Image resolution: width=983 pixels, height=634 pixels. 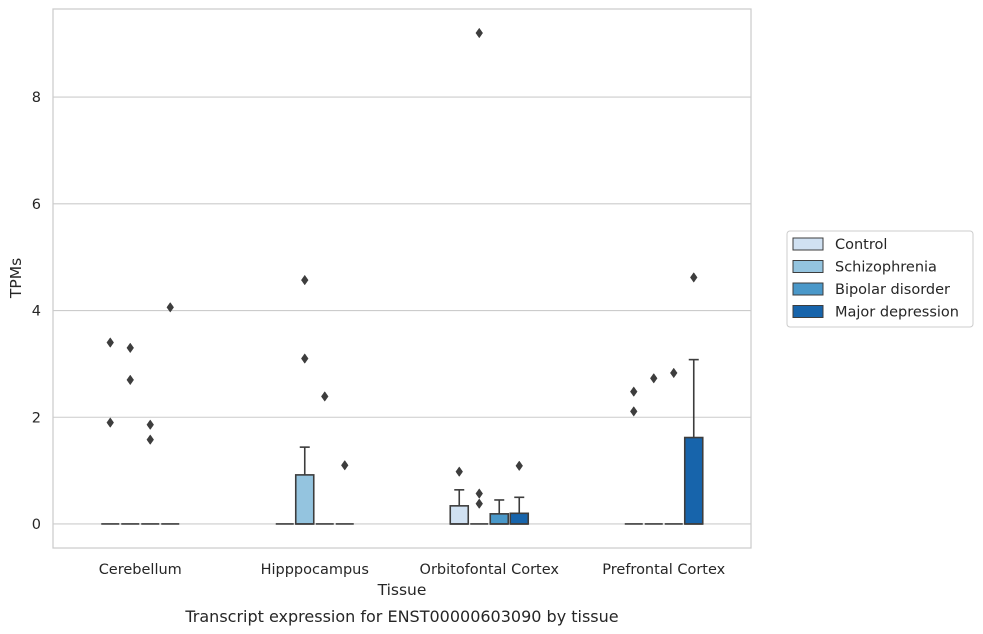 What do you see at coordinates (140, 570) in the screenshot?
I see `x-tick-label: Cerebellum` at bounding box center [140, 570].